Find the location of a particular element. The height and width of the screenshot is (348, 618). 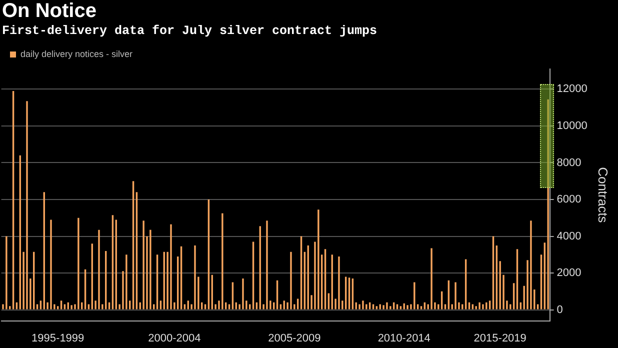

y-tick-label: 6000 is located at coordinates (569, 200).